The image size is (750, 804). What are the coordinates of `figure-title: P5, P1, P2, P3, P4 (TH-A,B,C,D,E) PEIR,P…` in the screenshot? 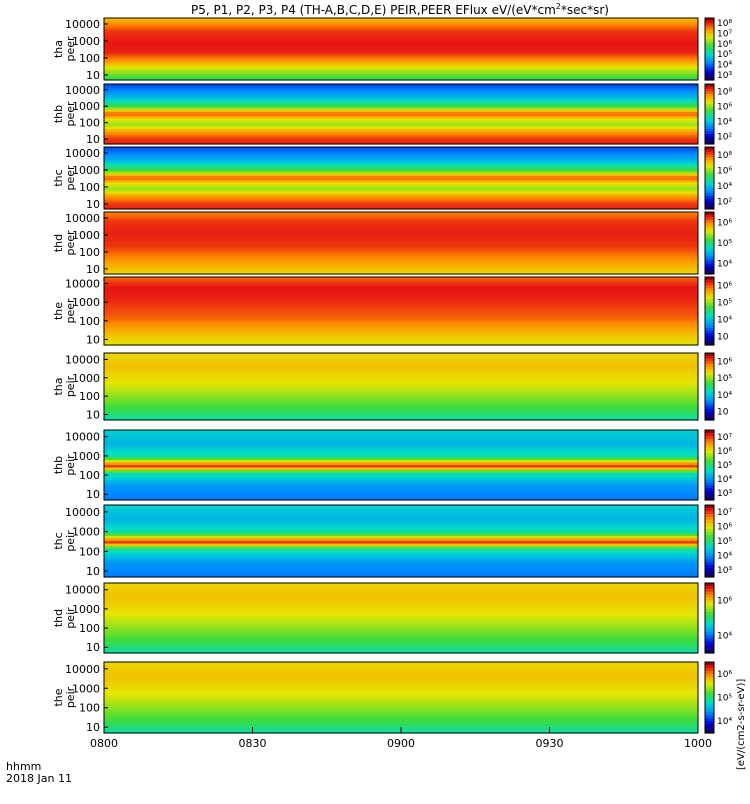 It's located at (400, 9).